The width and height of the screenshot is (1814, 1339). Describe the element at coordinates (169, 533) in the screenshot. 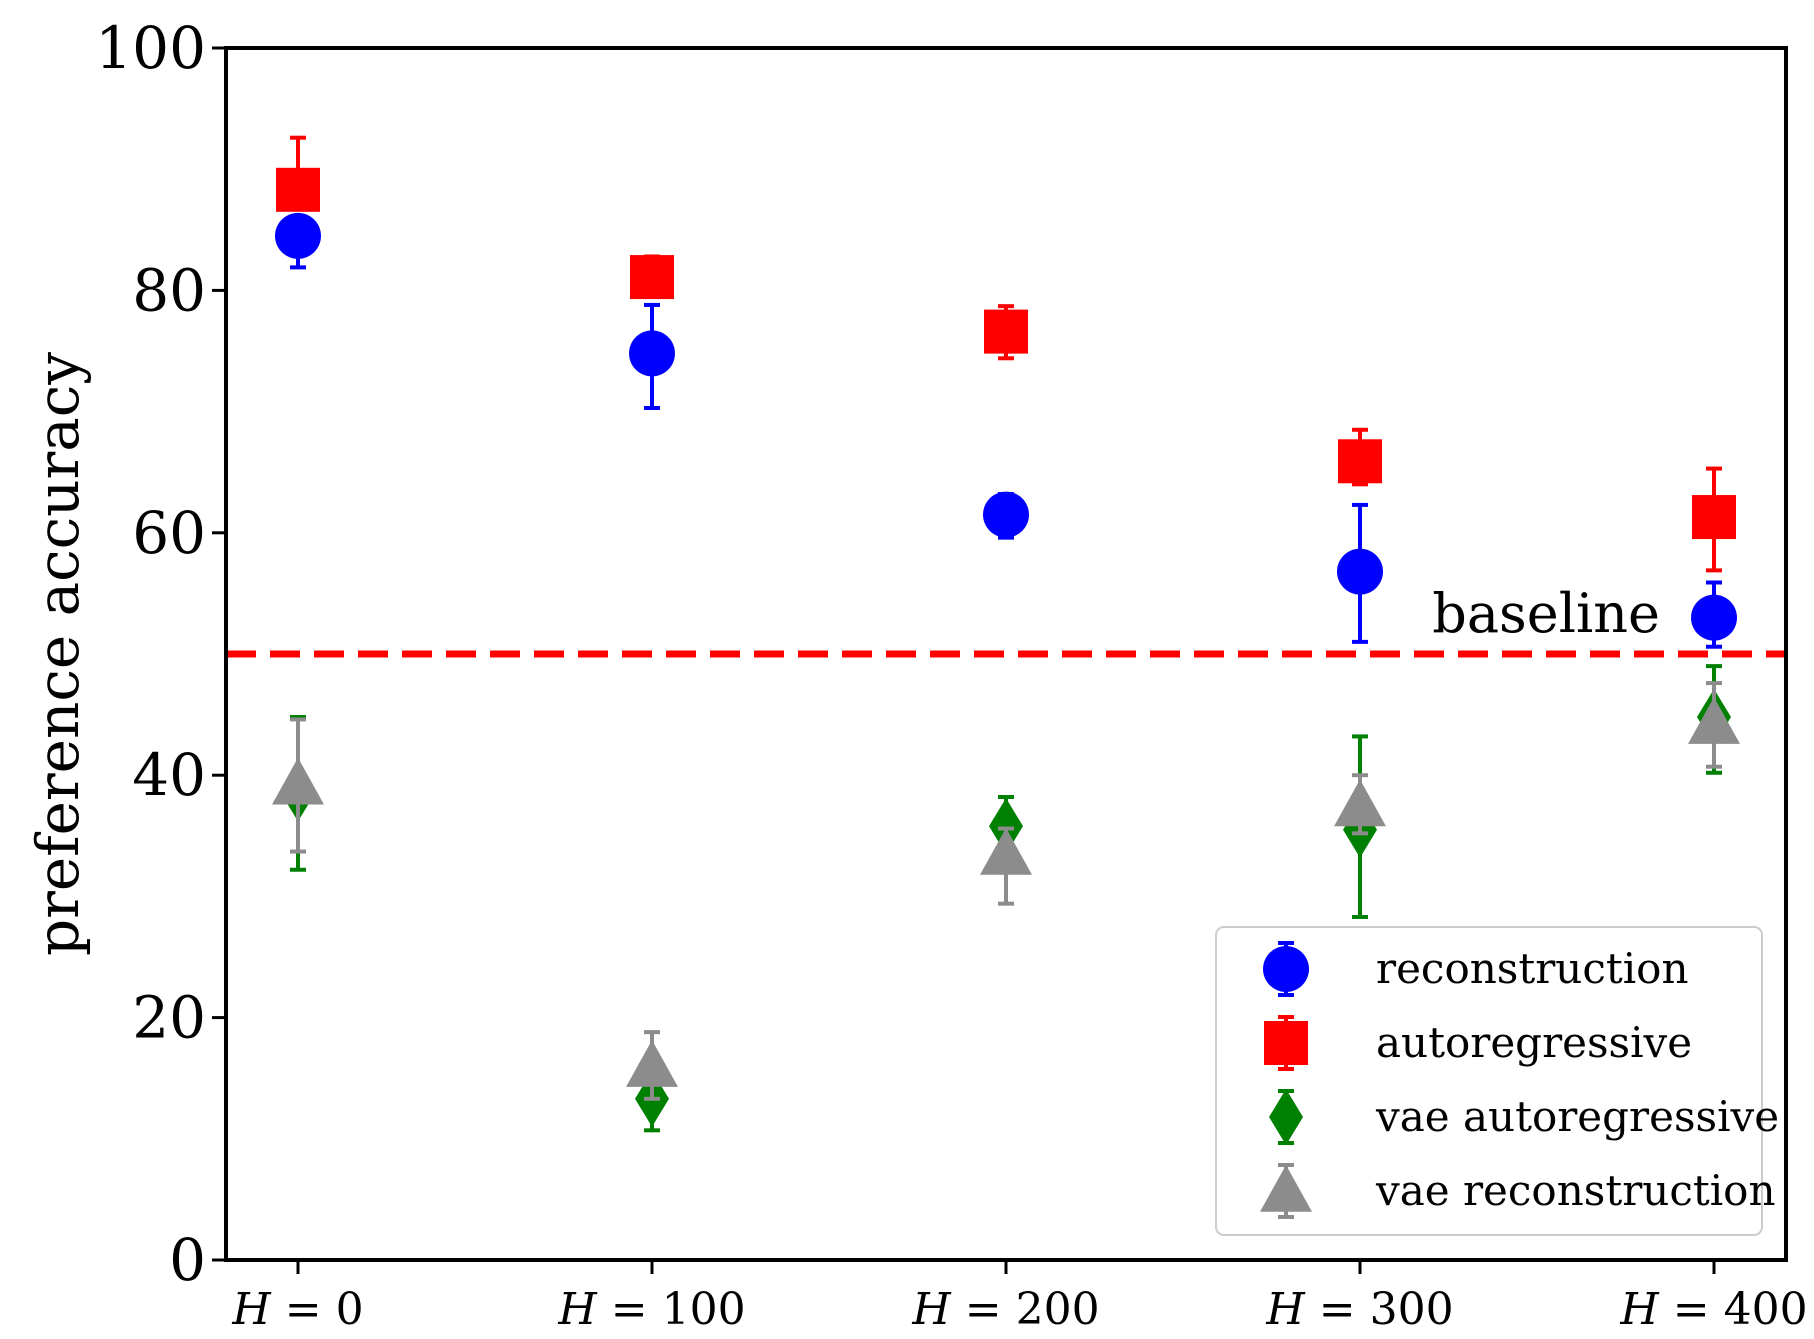

I see `y-tick-label: 60` at that location.